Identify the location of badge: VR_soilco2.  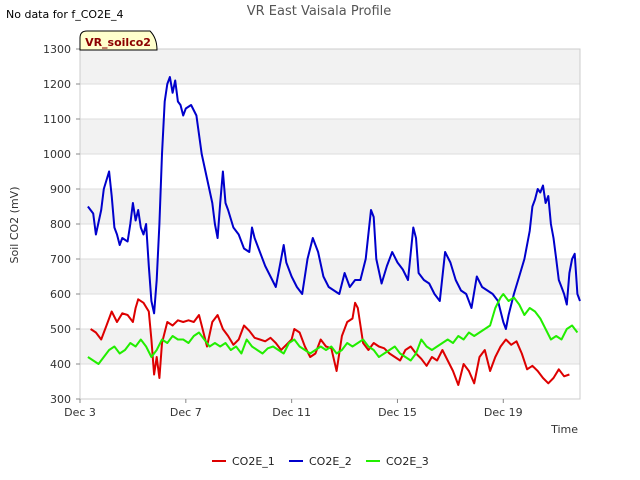
(118, 40).